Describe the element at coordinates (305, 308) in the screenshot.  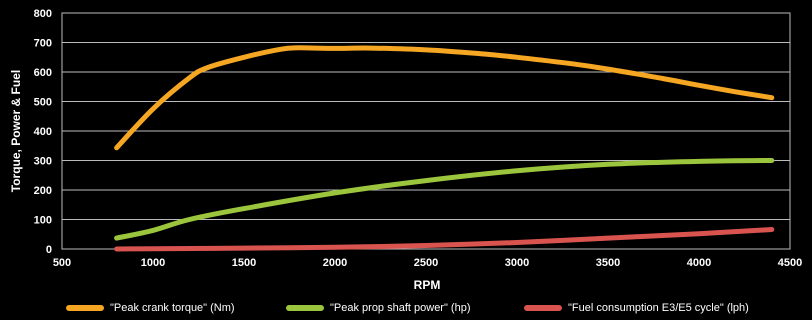
I see `legend-swatch-power` at that location.